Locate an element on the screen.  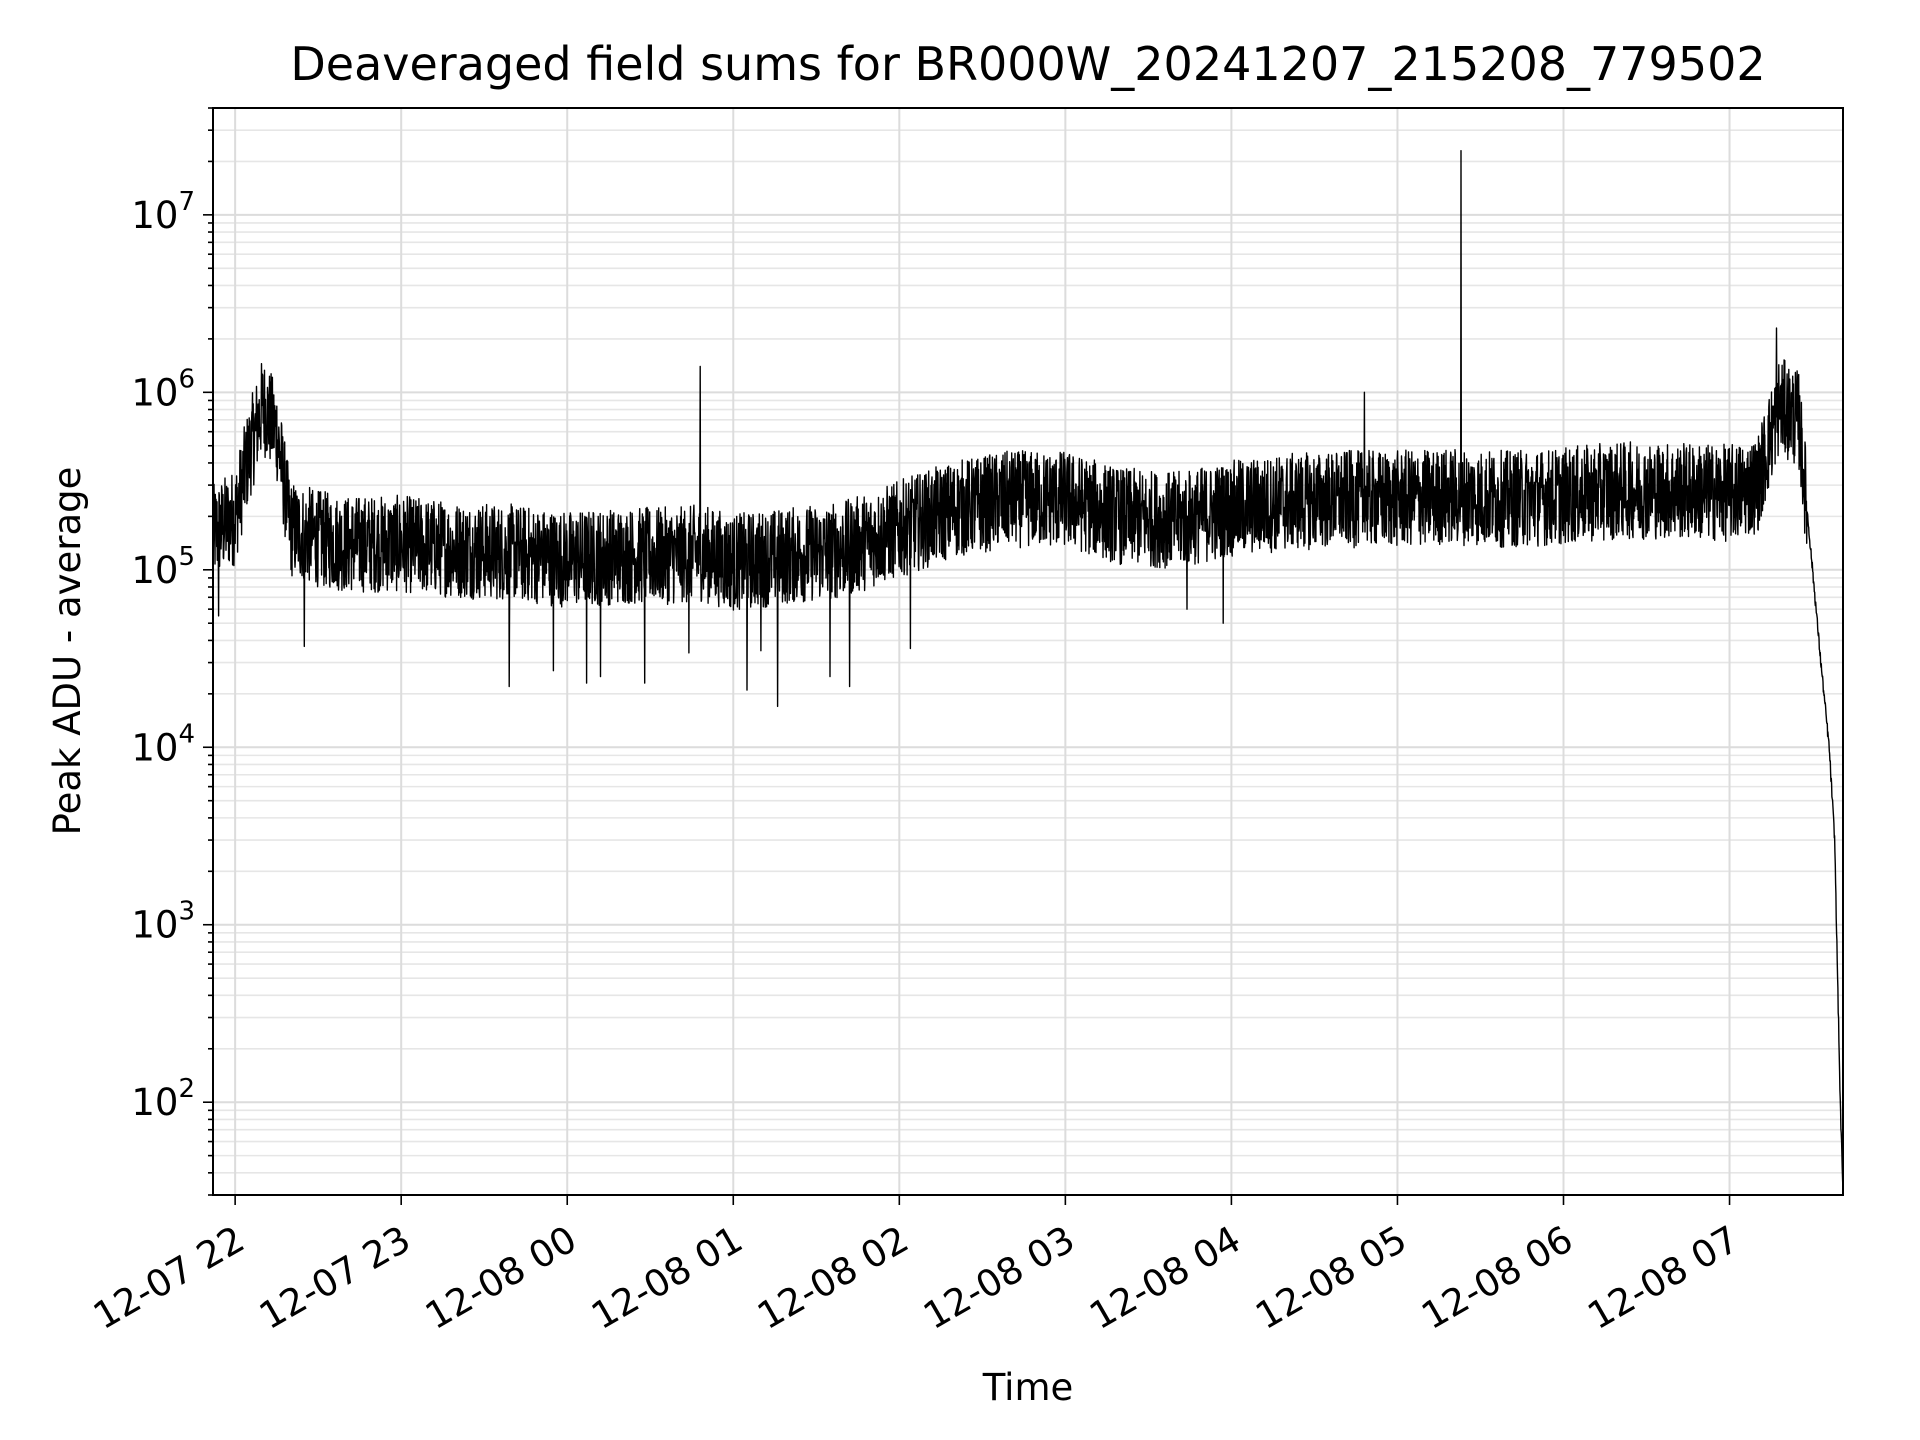
y-tick-label: 10⁶ is located at coordinates (163, 389).